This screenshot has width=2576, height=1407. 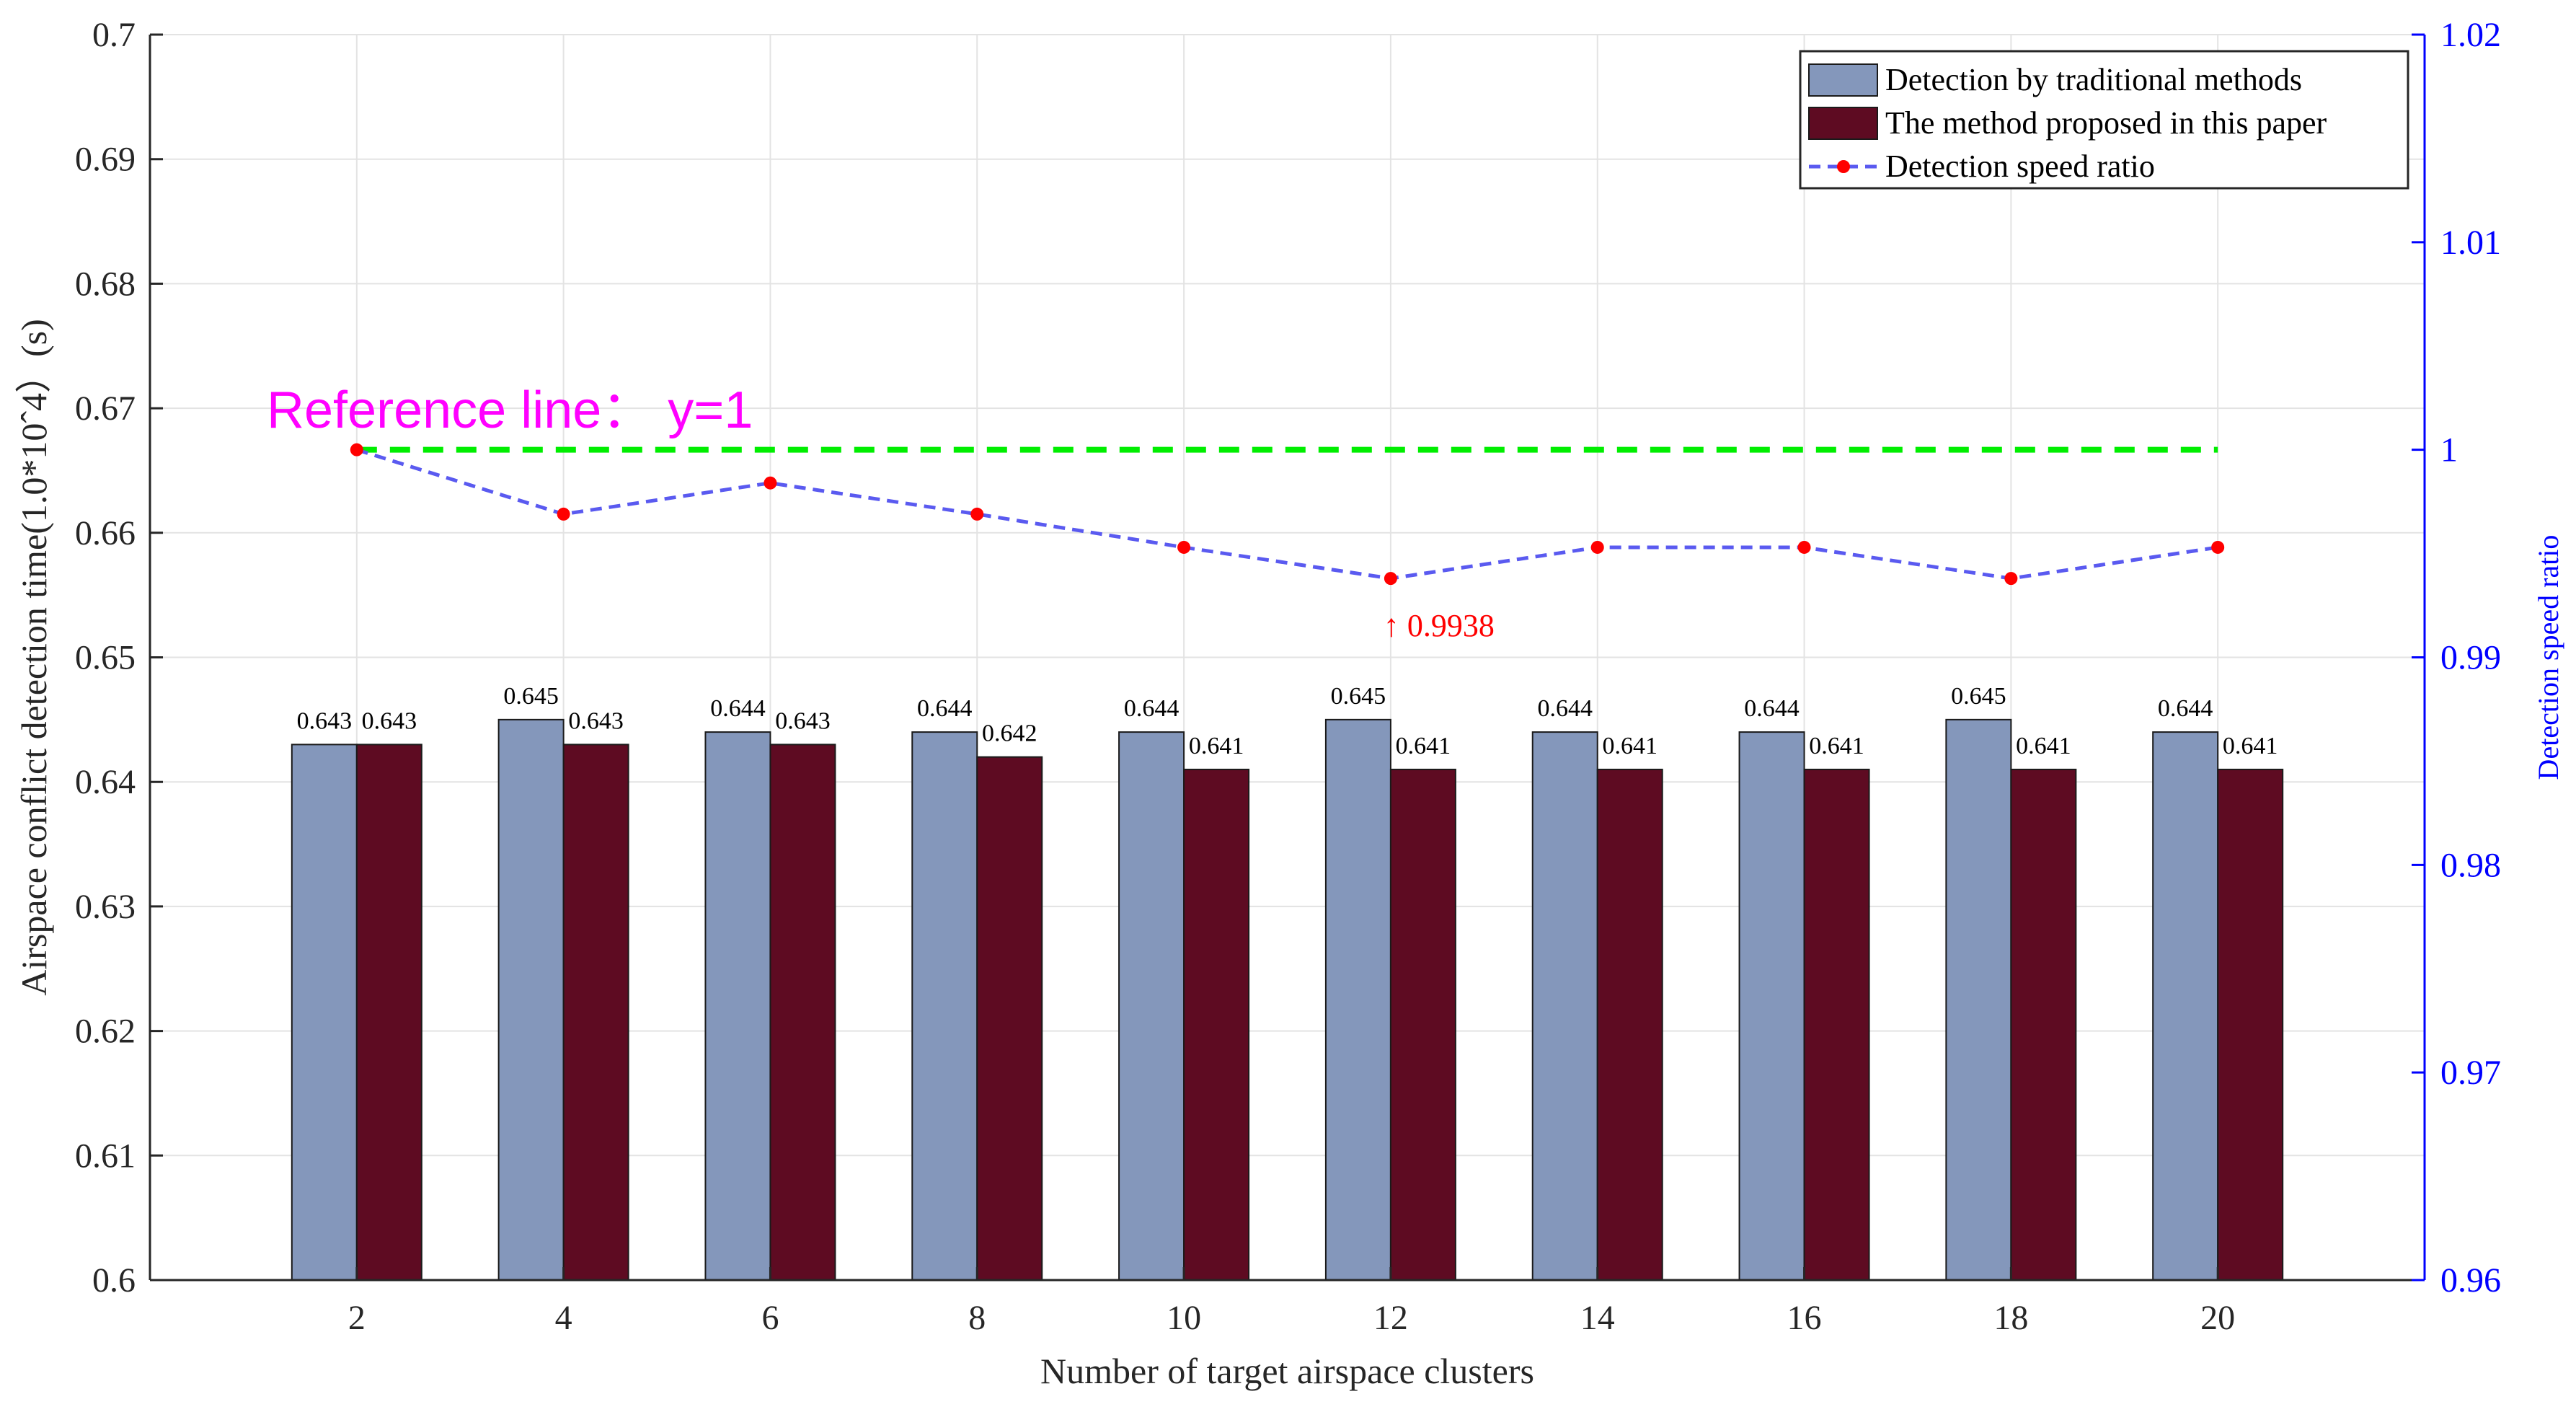 What do you see at coordinates (105, 907) in the screenshot?
I see `y-tick-label-left: 0.63` at bounding box center [105, 907].